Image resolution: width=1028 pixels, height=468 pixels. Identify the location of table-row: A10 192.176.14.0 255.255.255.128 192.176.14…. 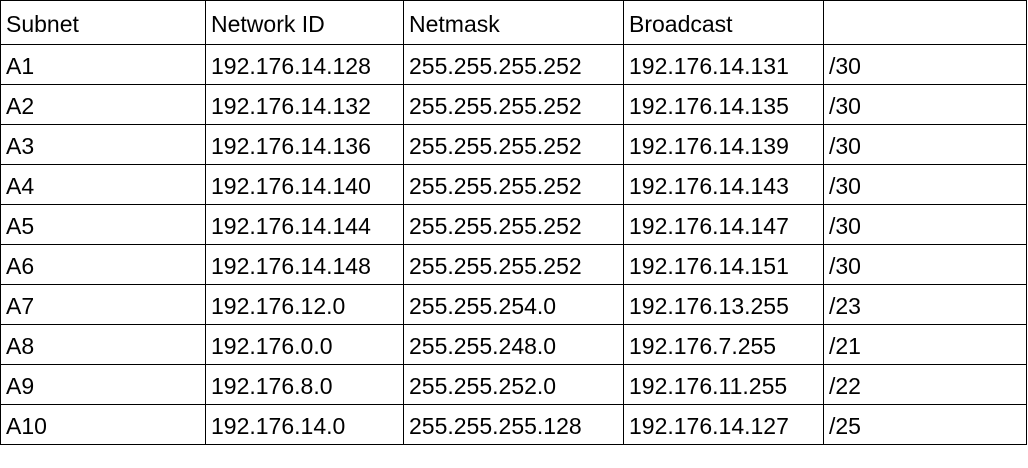
(513, 424).